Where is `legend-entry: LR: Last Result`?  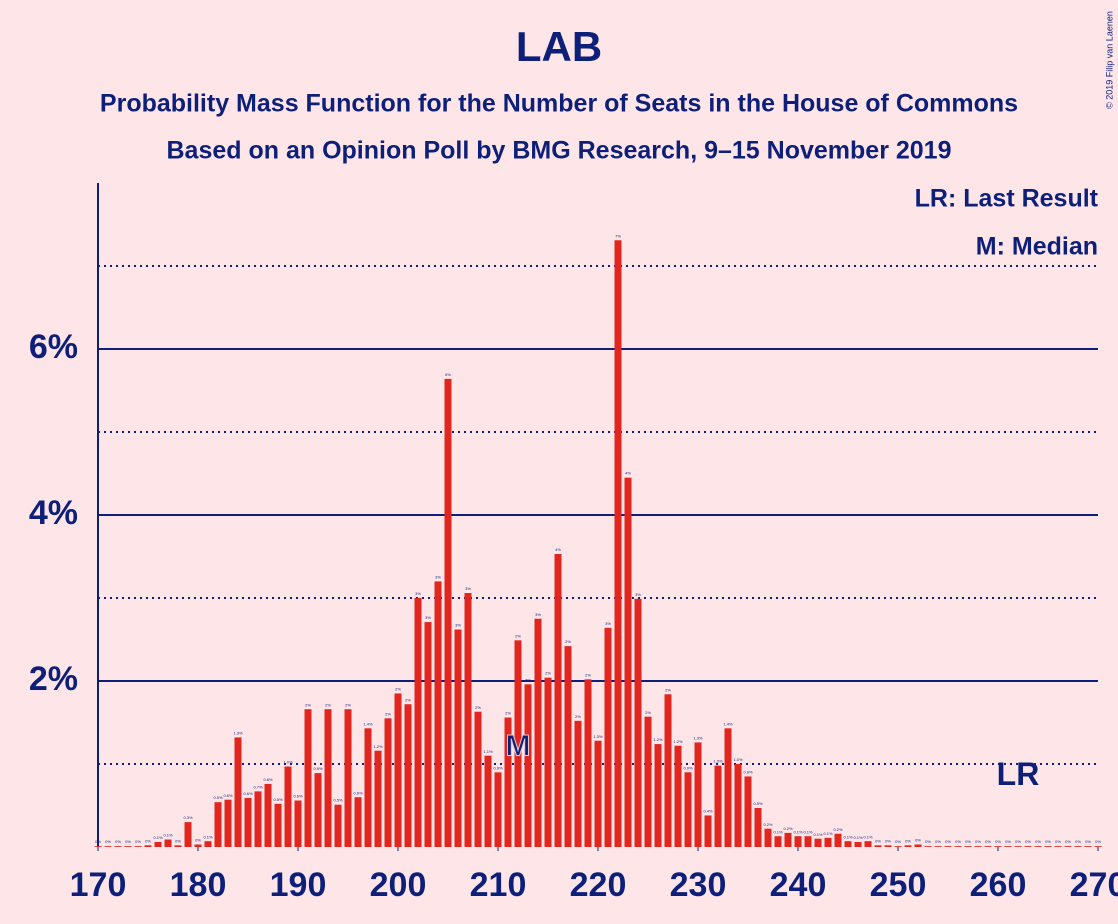
legend-entry: LR: Last Result is located at coordinates (1007, 199).